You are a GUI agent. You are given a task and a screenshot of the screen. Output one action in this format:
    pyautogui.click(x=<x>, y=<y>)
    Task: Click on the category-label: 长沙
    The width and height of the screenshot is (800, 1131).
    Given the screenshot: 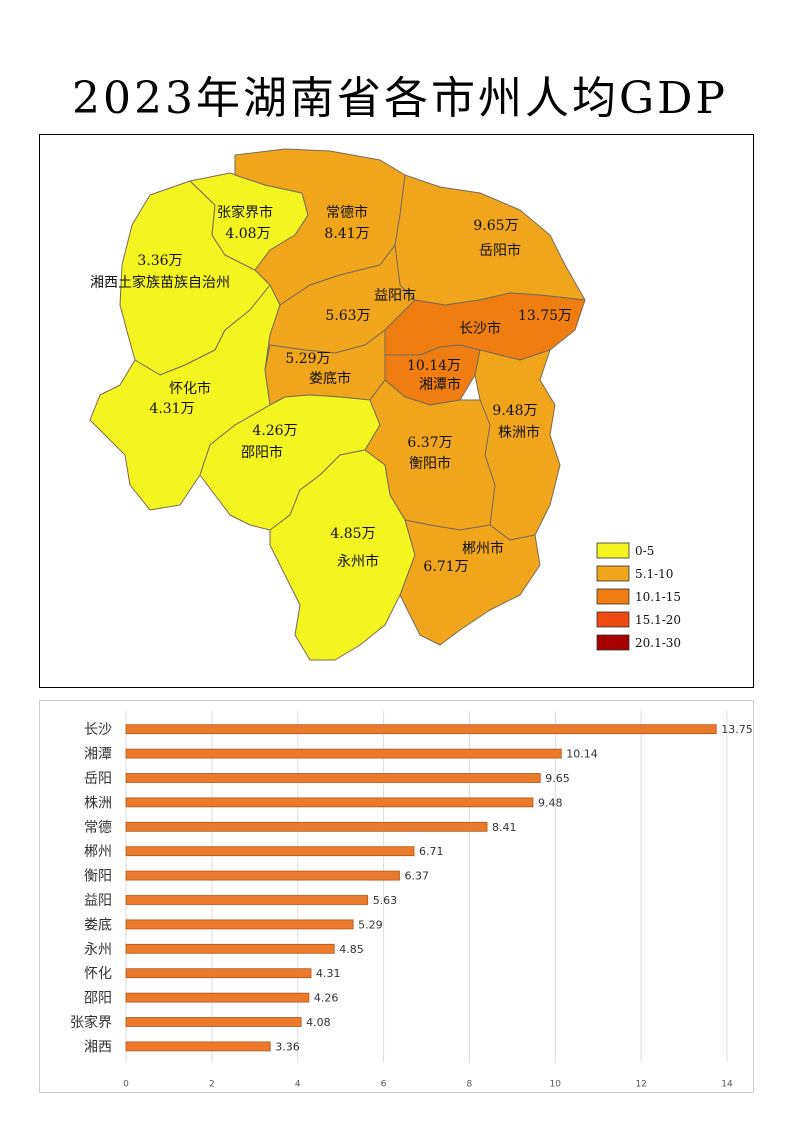 What is the action you would take?
    pyautogui.click(x=98, y=730)
    